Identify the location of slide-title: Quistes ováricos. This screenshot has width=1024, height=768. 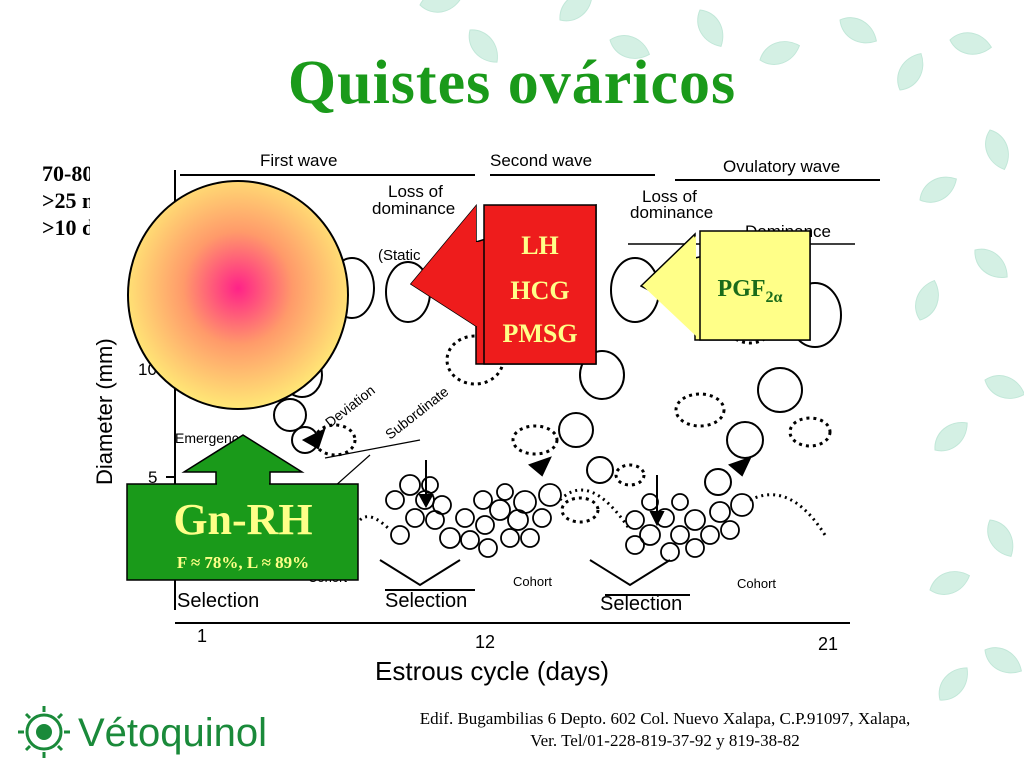
(512, 83).